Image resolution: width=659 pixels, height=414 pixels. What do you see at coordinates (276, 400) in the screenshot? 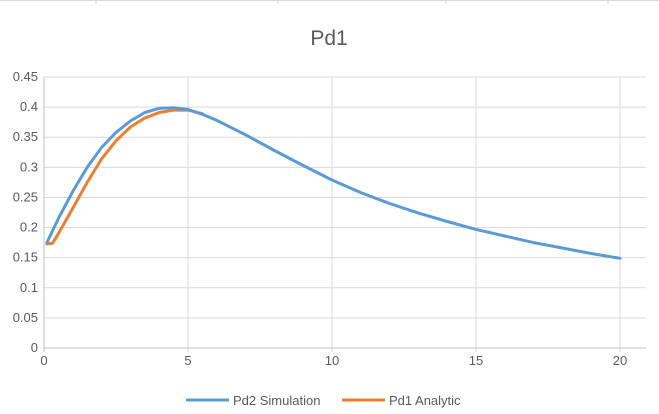
I see `legend-label-pd2-simulation: Pd2 Simulation` at bounding box center [276, 400].